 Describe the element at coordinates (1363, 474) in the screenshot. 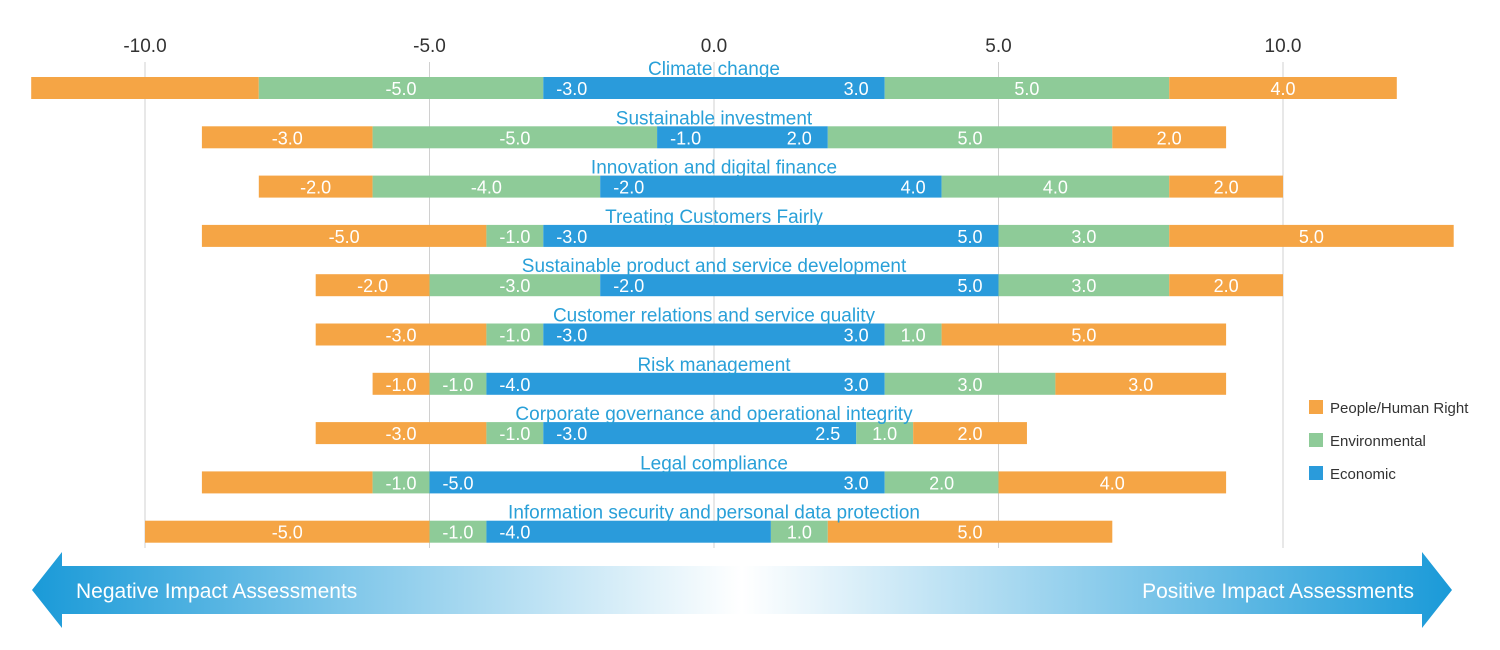

I see `legend-label: Economic` at that location.